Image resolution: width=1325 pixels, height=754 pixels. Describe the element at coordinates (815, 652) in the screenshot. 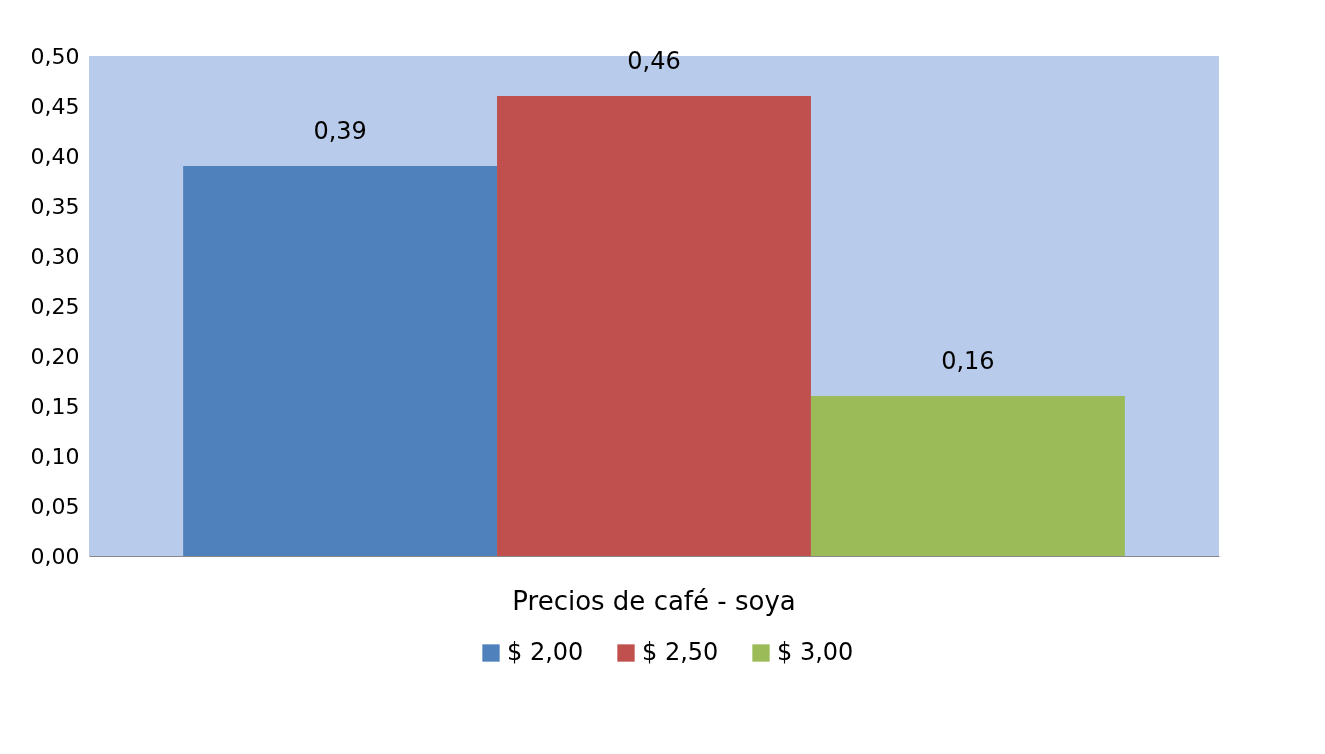

I see `legend-label: $ 3,00` at that location.